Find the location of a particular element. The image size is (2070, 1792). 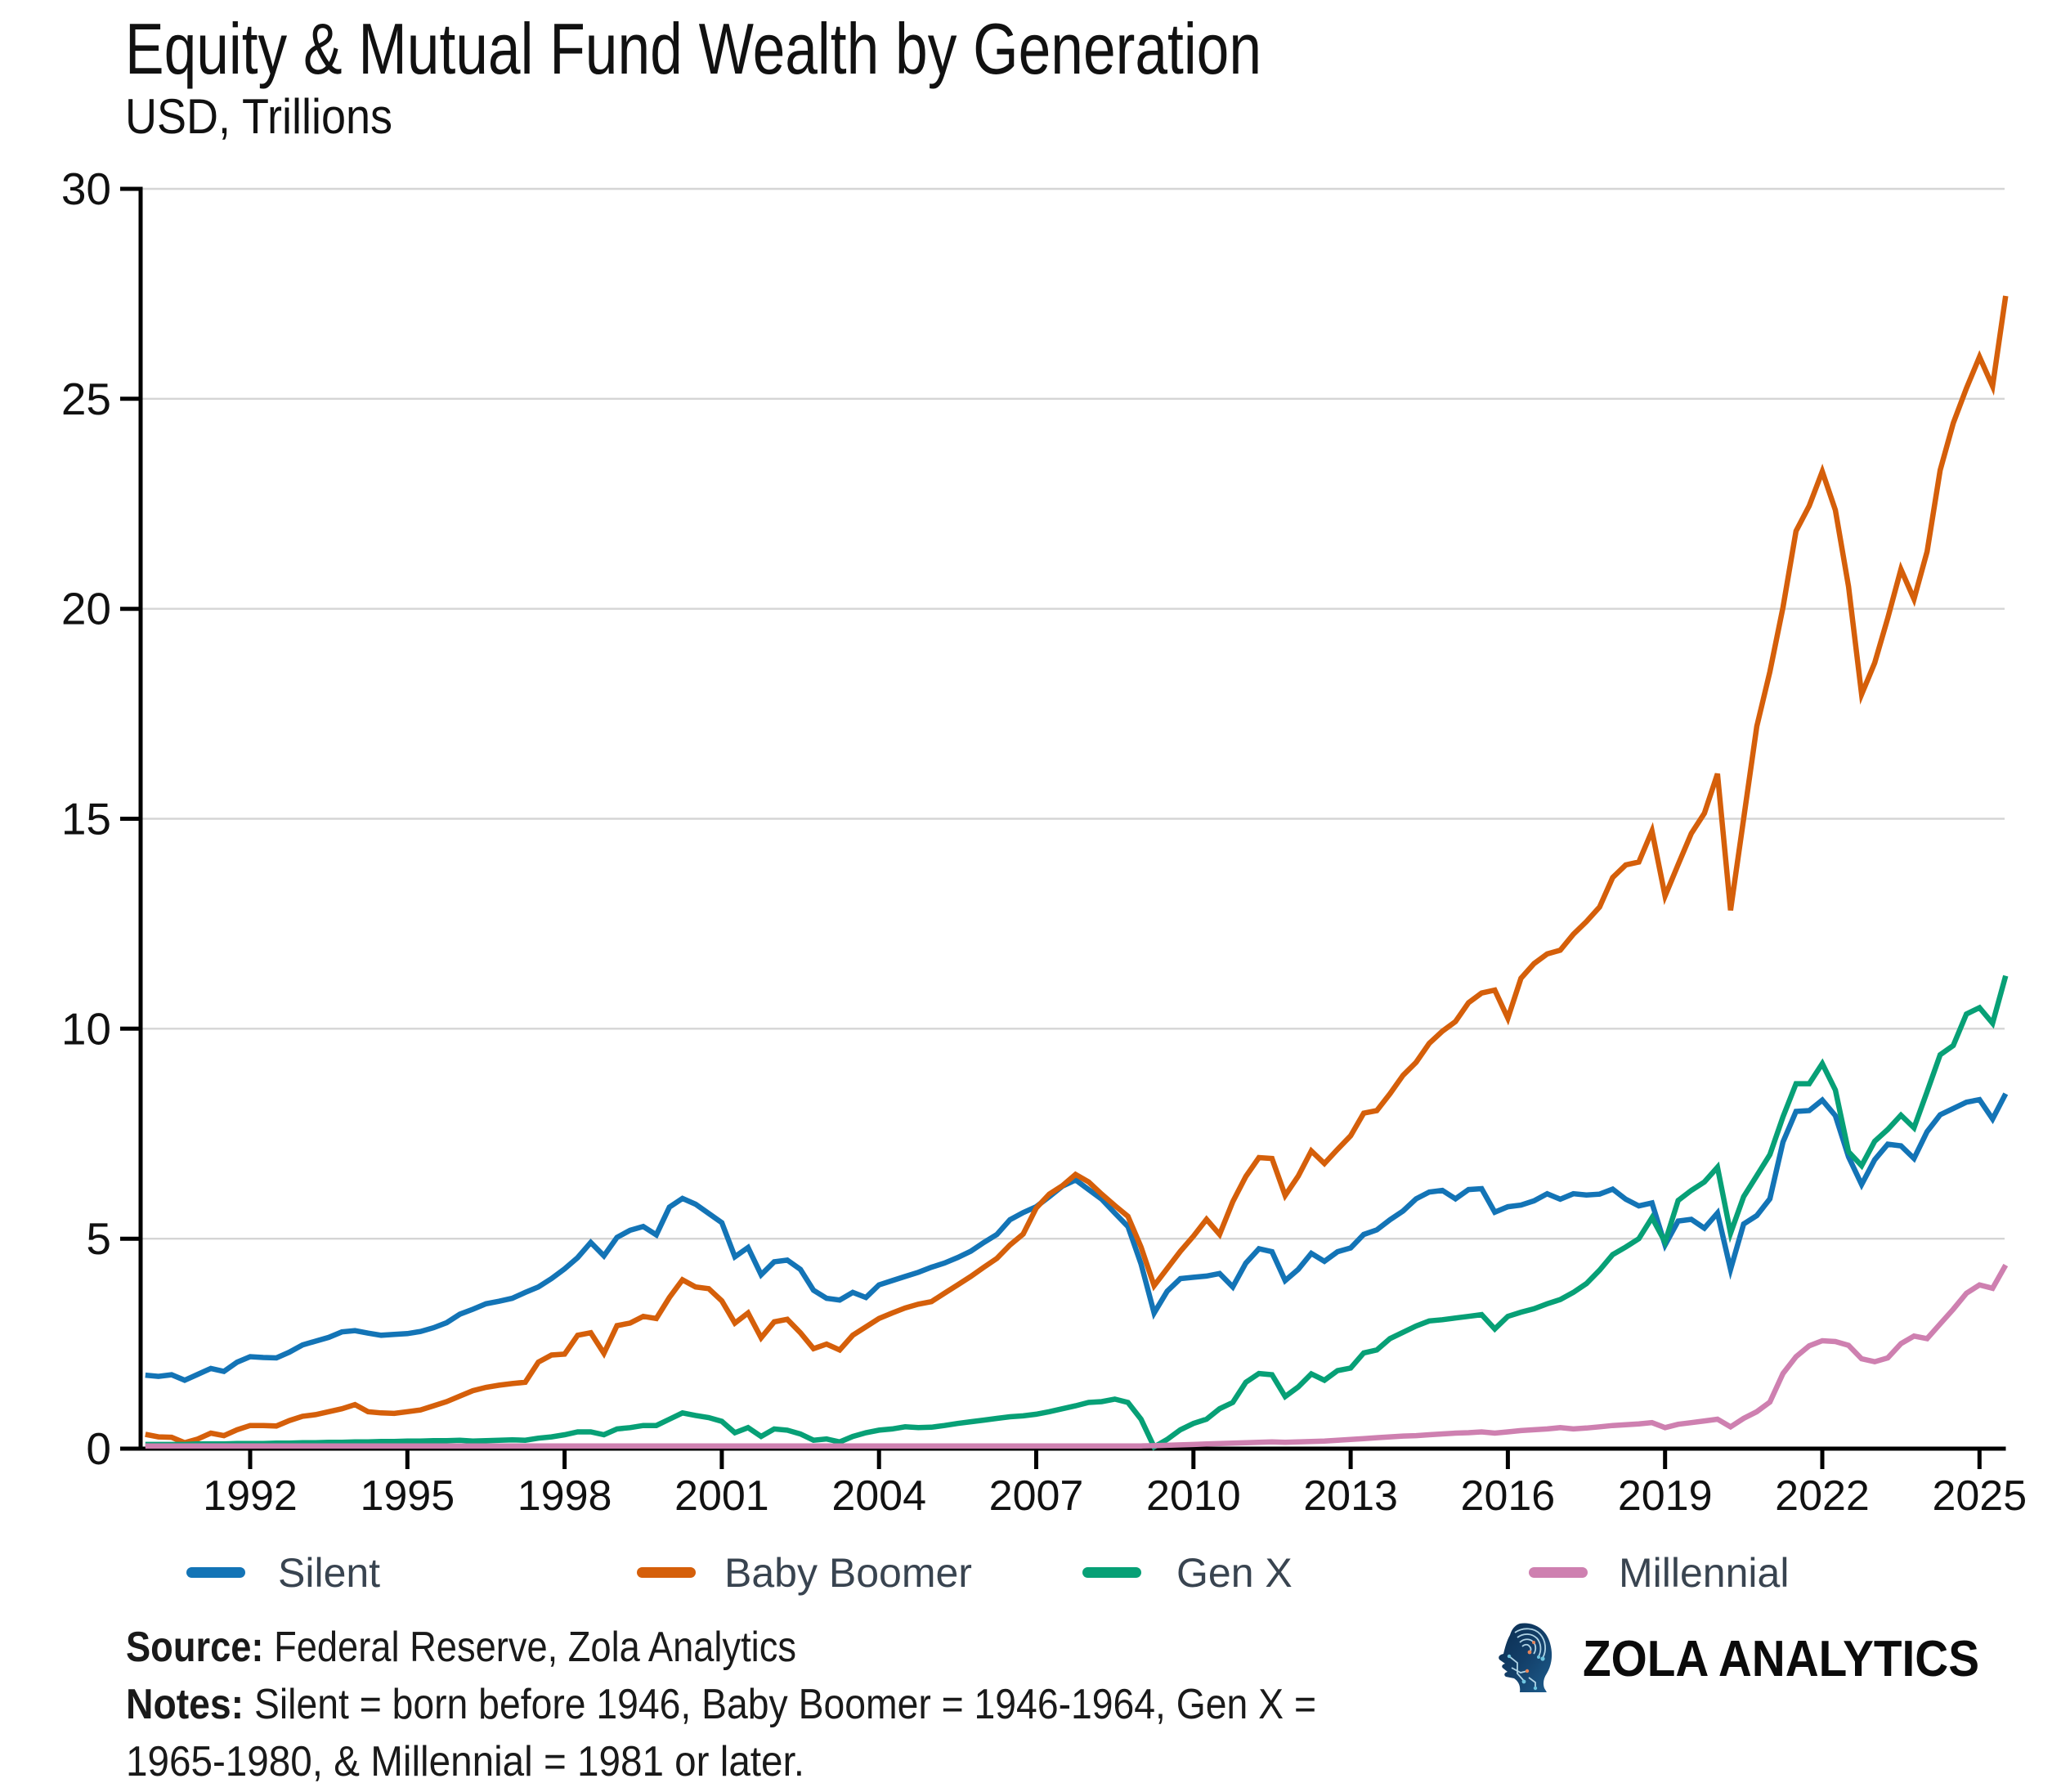

svg-text: 1998 is located at coordinates (565, 1496).